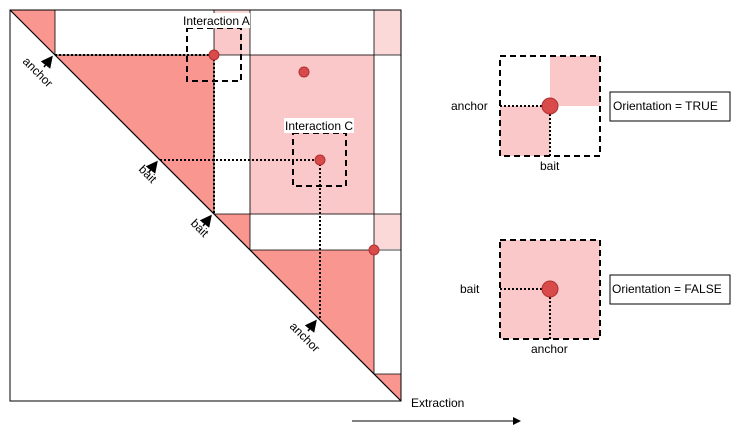 The width and height of the screenshot is (741, 440). I want to click on orientation-true-label-box, so click(670, 106).